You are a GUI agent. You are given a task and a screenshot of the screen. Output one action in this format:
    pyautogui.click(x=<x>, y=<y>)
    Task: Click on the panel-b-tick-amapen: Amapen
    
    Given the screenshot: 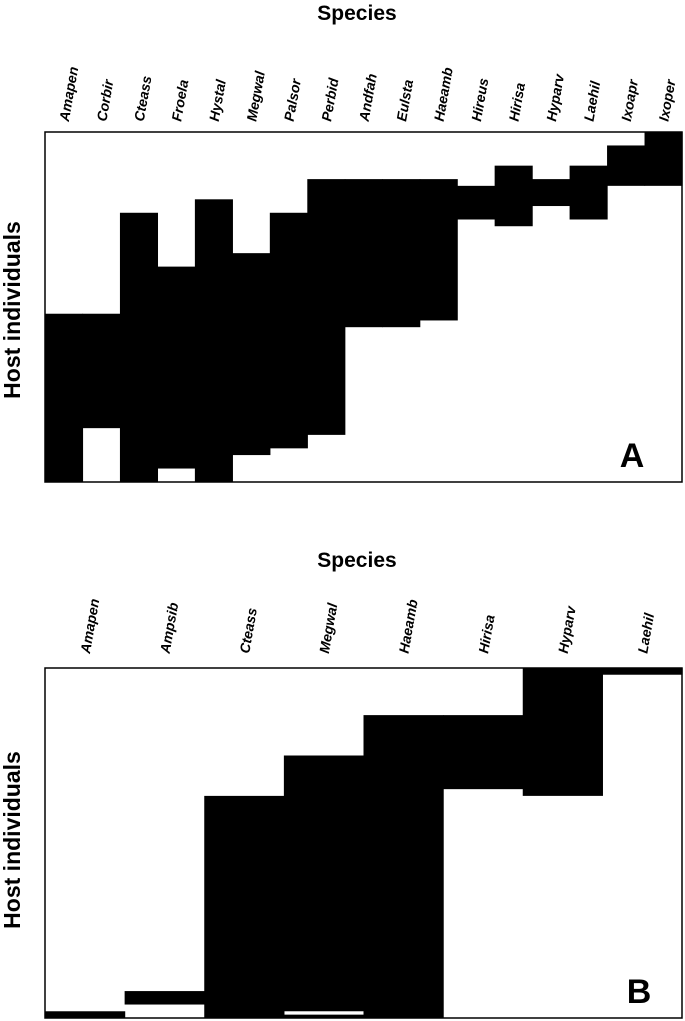 What is the action you would take?
    pyautogui.click(x=90, y=626)
    